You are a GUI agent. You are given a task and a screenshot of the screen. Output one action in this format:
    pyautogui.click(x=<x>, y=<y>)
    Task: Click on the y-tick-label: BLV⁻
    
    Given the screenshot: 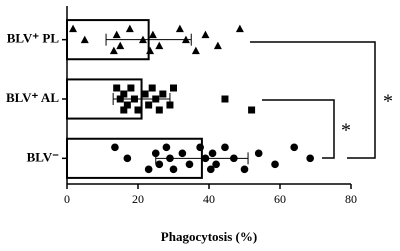 What is the action you would take?
    pyautogui.click(x=43, y=156)
    